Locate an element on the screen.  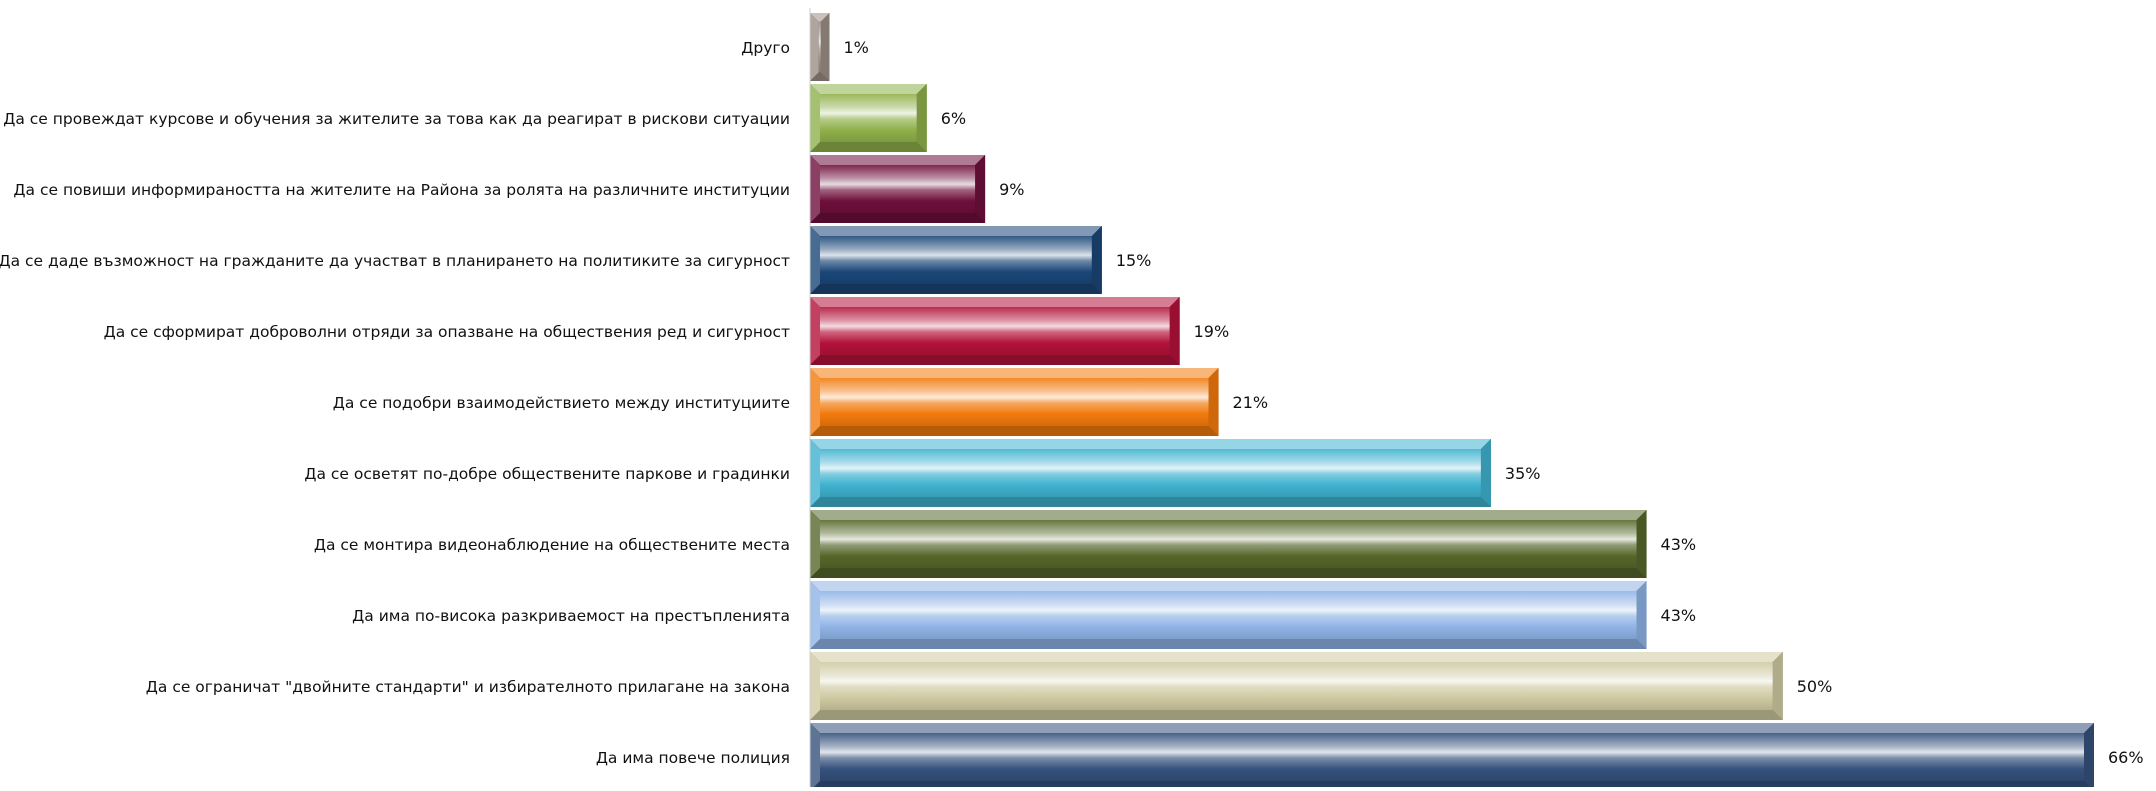
data-label: 35% is located at coordinates (1523, 473).